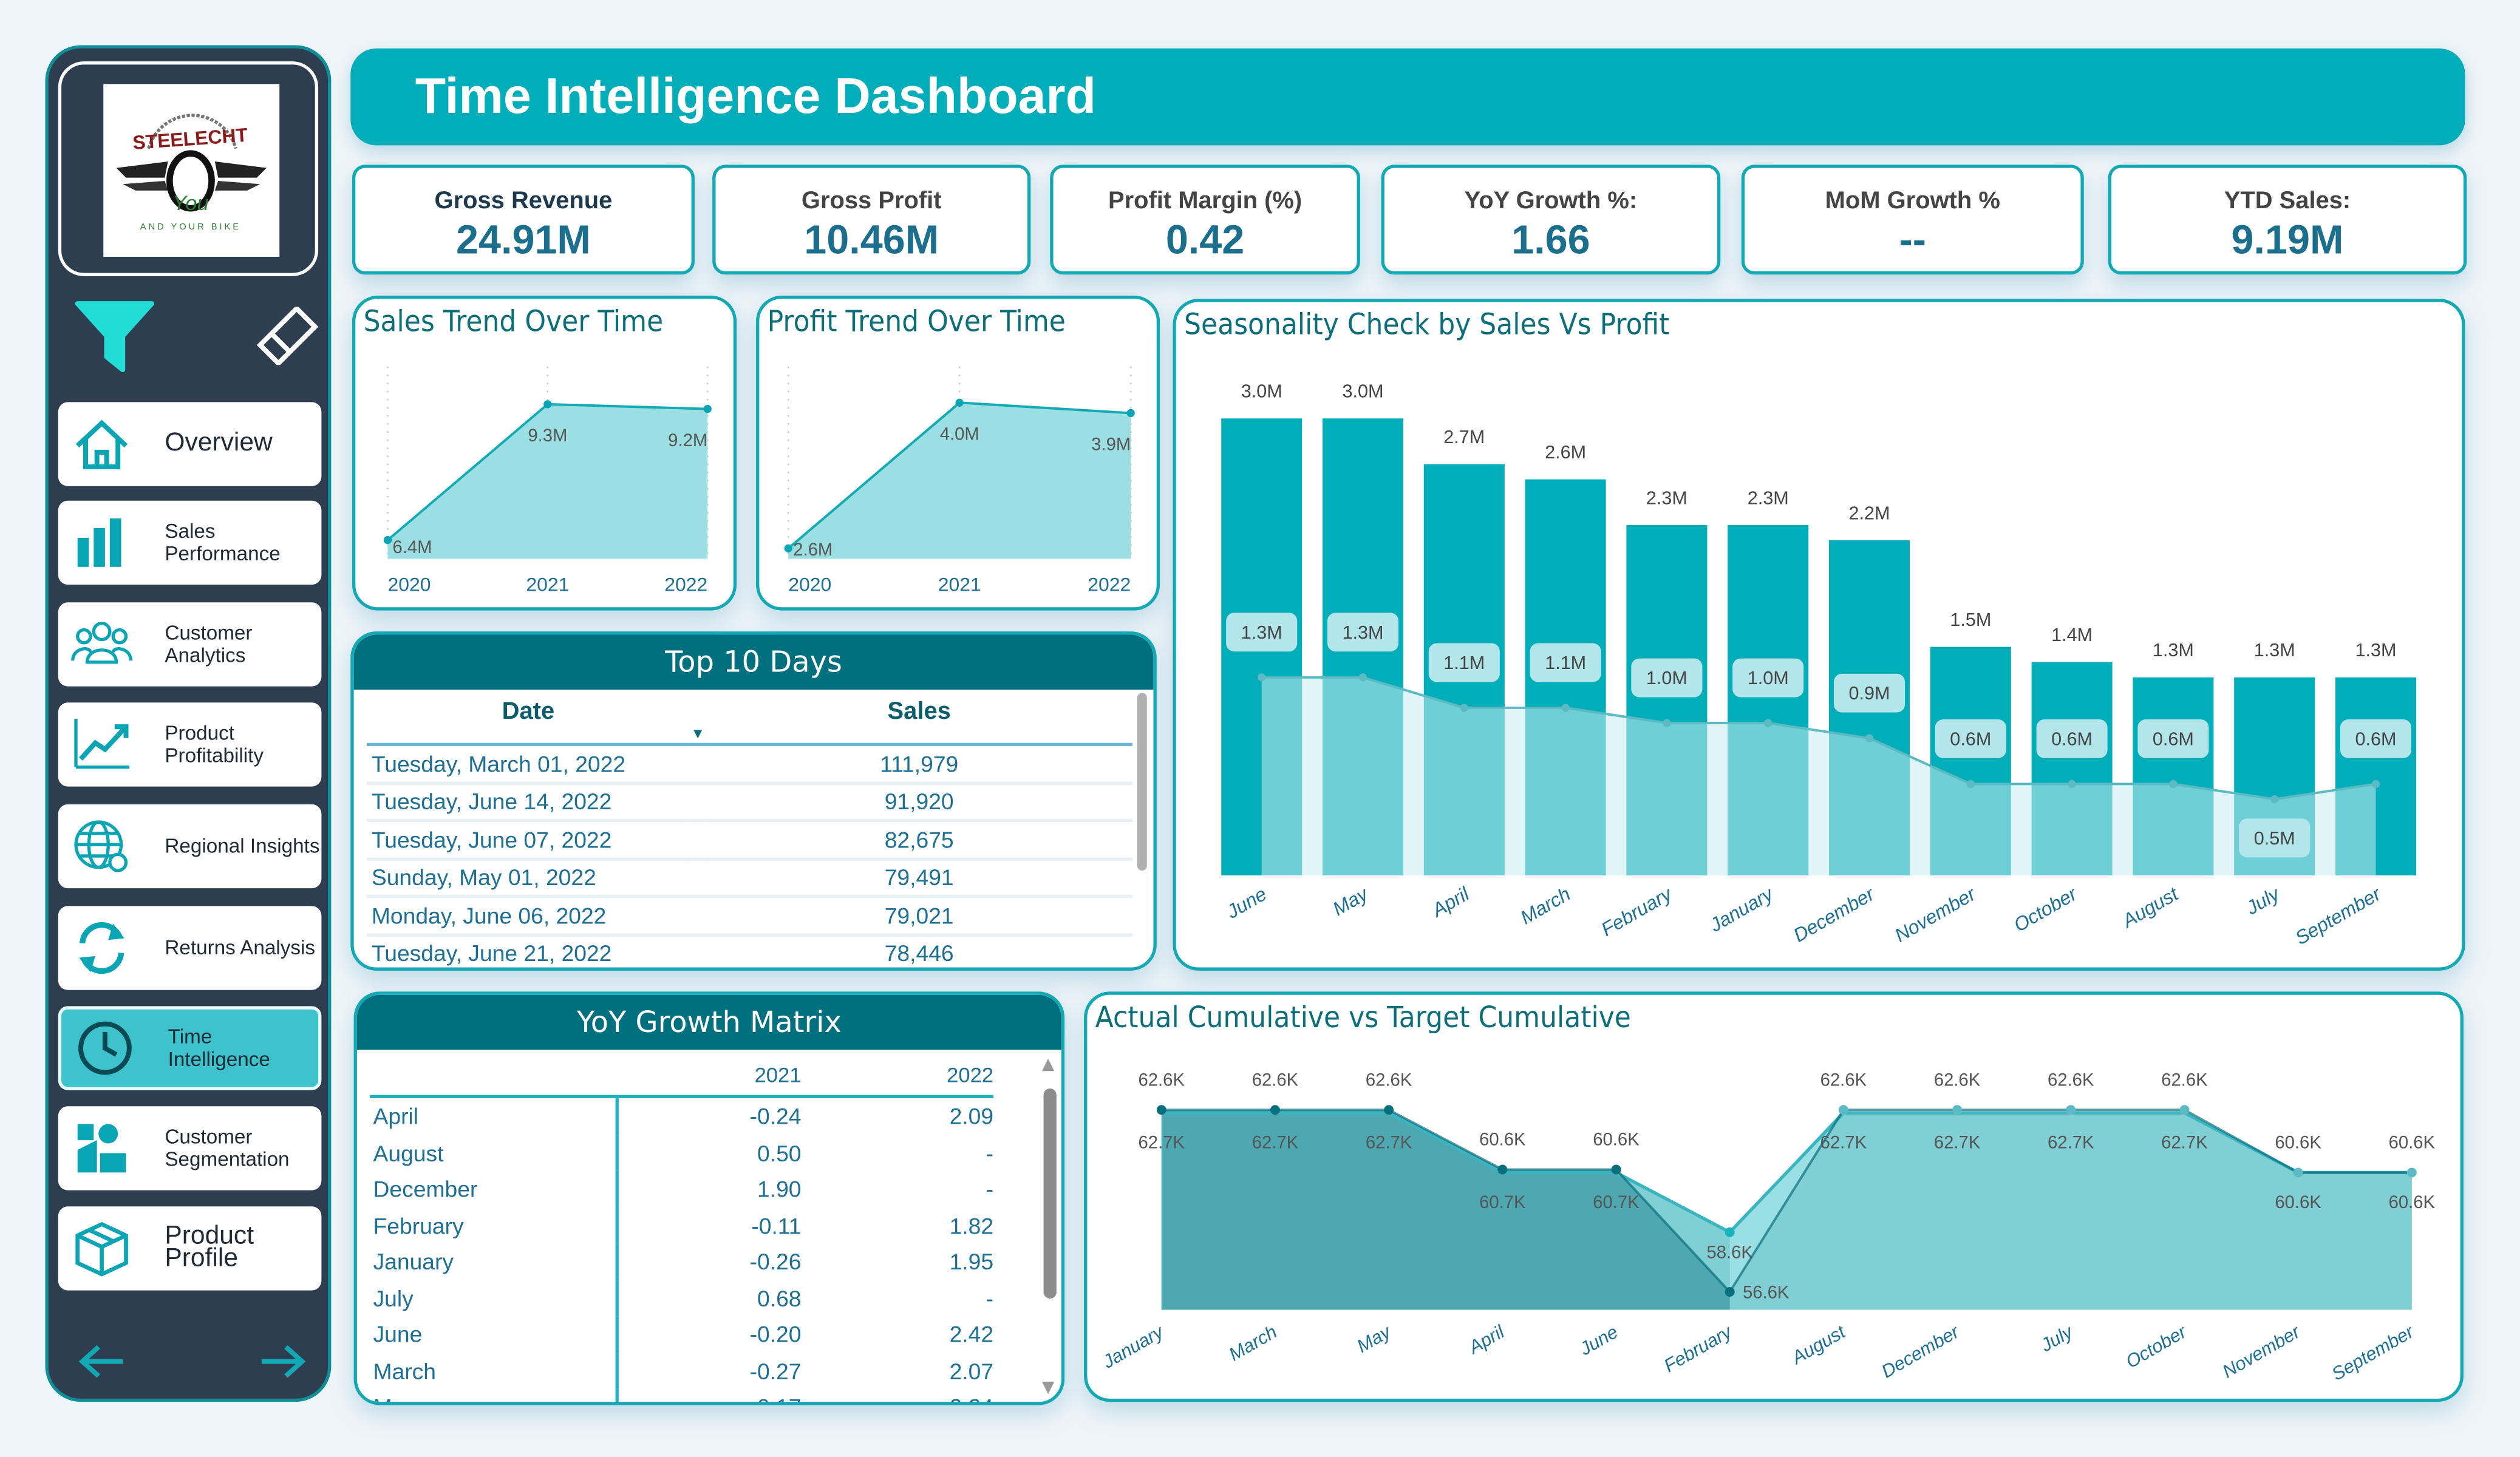 This screenshot has height=1457, width=2520. I want to click on bar-value-label: 1.4M, so click(2072, 635).